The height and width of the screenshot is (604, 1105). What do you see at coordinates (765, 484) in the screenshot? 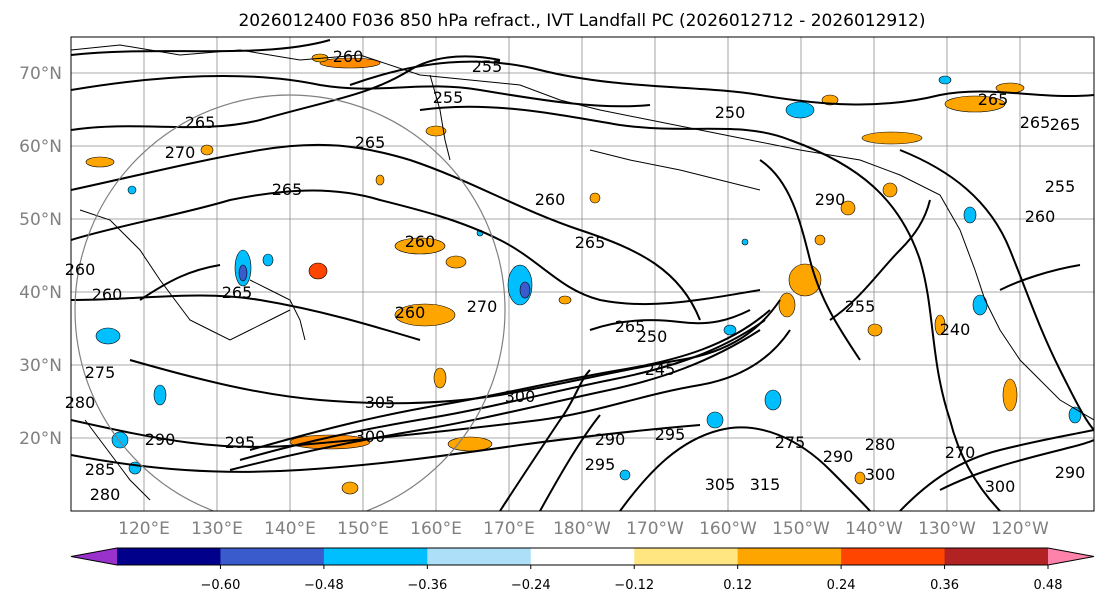
I see `contour-label: 315` at bounding box center [765, 484].